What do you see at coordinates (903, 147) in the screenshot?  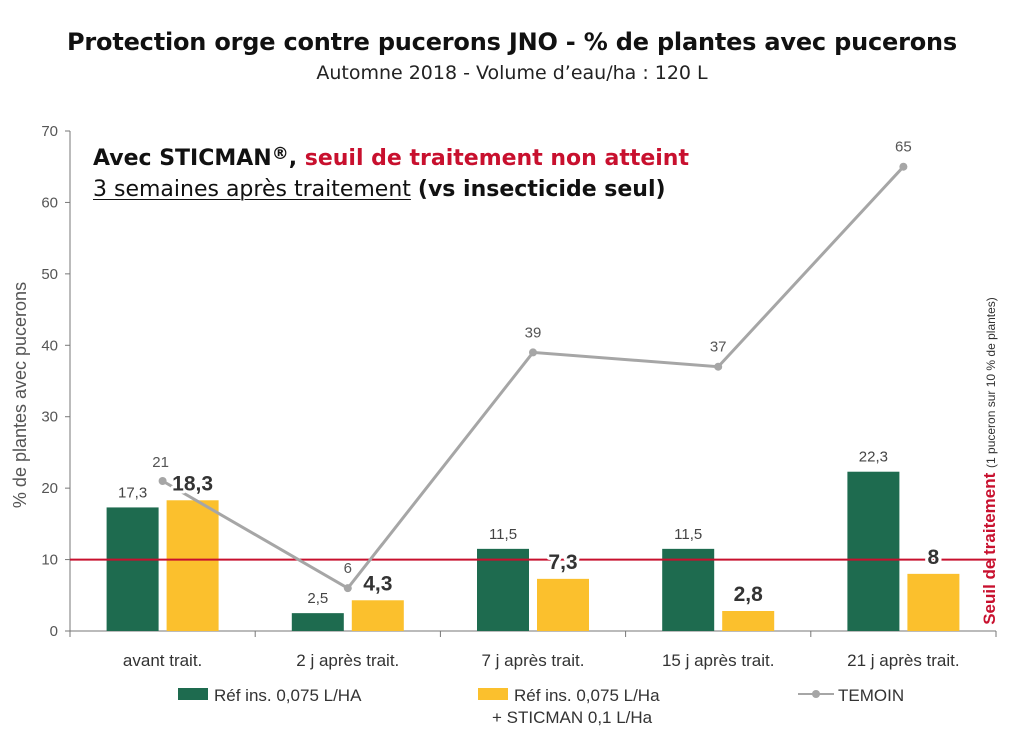 I see `data-label-temoin: 65` at bounding box center [903, 147].